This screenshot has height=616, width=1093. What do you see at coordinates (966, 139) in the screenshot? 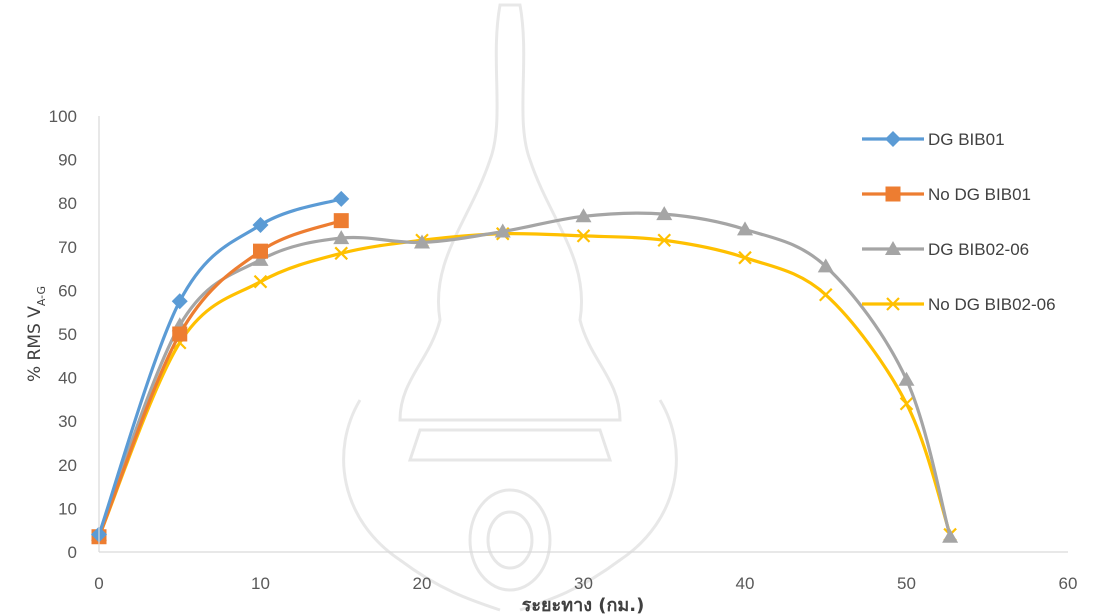
I see `legend-label: DG BIB01` at bounding box center [966, 139].